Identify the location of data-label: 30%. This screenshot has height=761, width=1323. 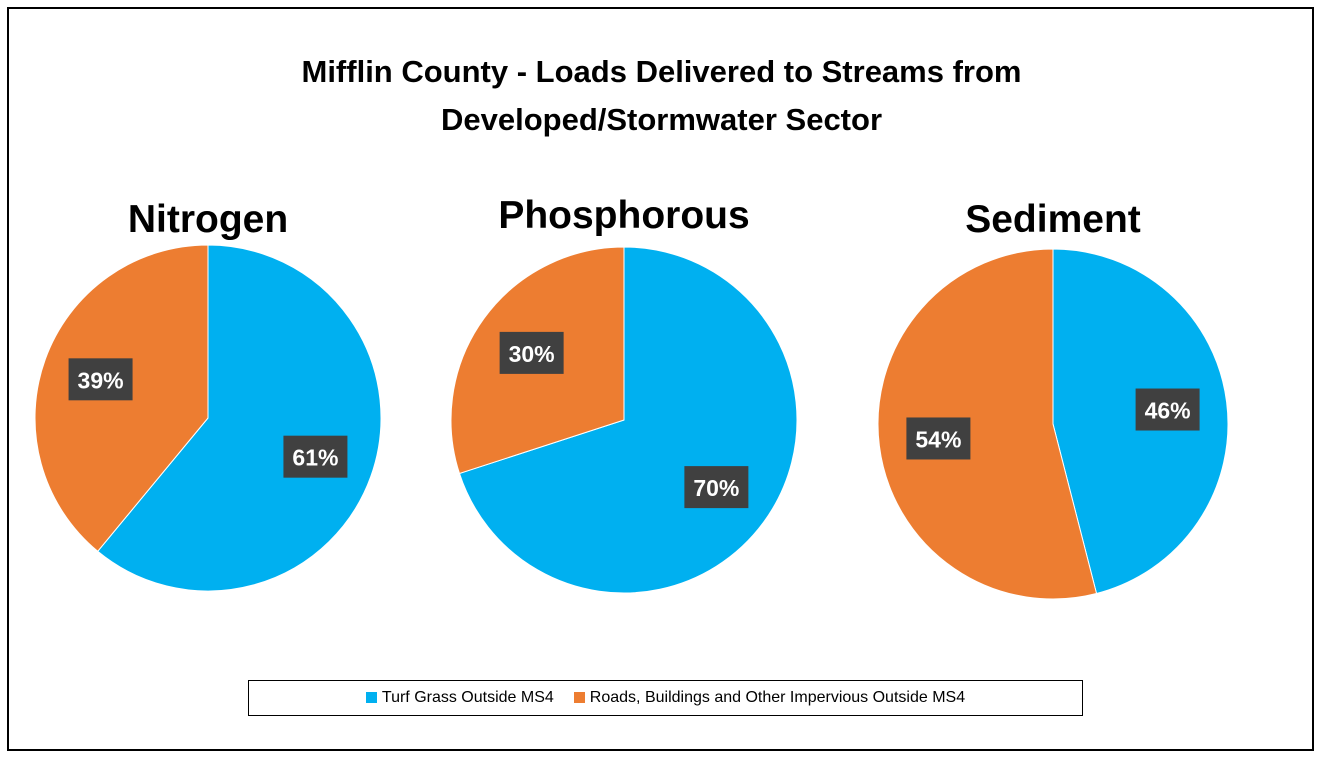
(532, 354).